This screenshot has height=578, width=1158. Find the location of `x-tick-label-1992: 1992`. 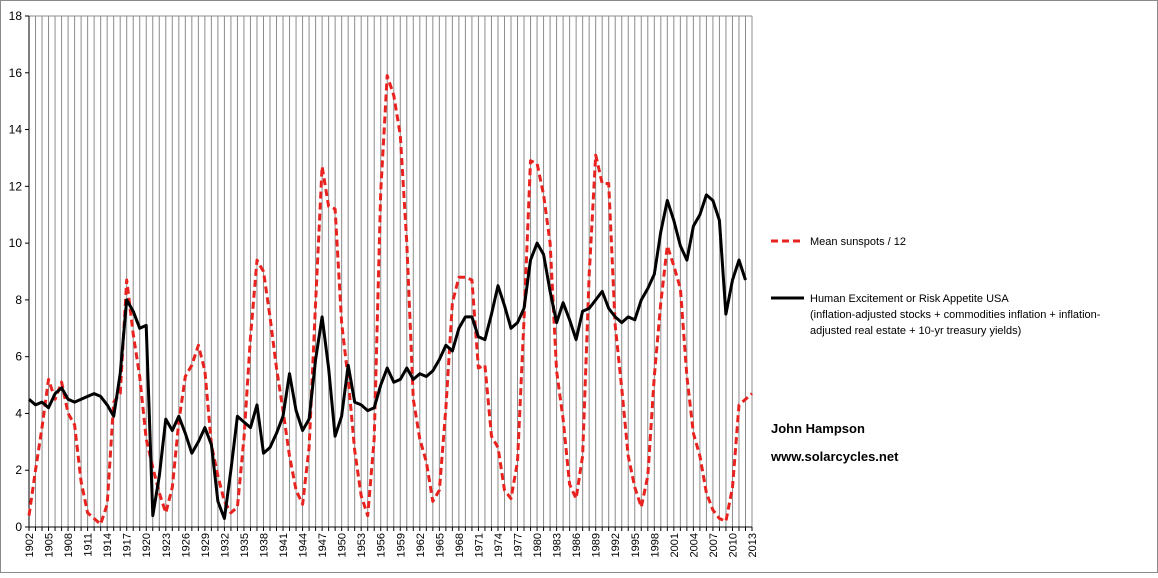

x-tick-label-1992: 1992 is located at coordinates (616, 545).